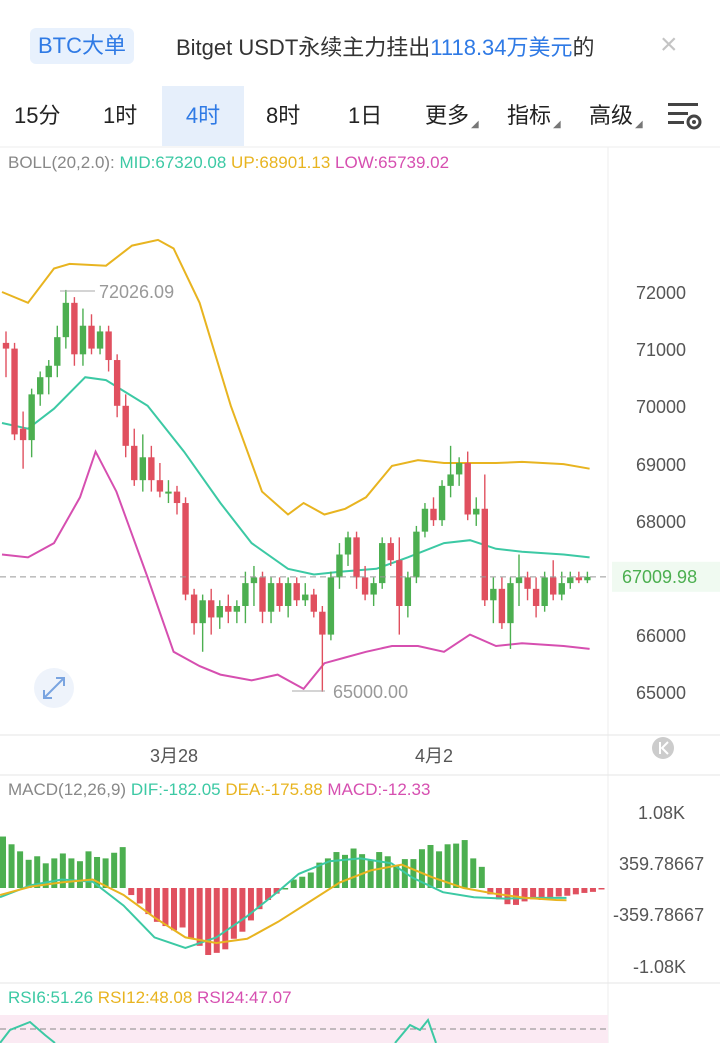  What do you see at coordinates (281, 162) in the screenshot?
I see `boll-up: UP:68901.13` at bounding box center [281, 162].